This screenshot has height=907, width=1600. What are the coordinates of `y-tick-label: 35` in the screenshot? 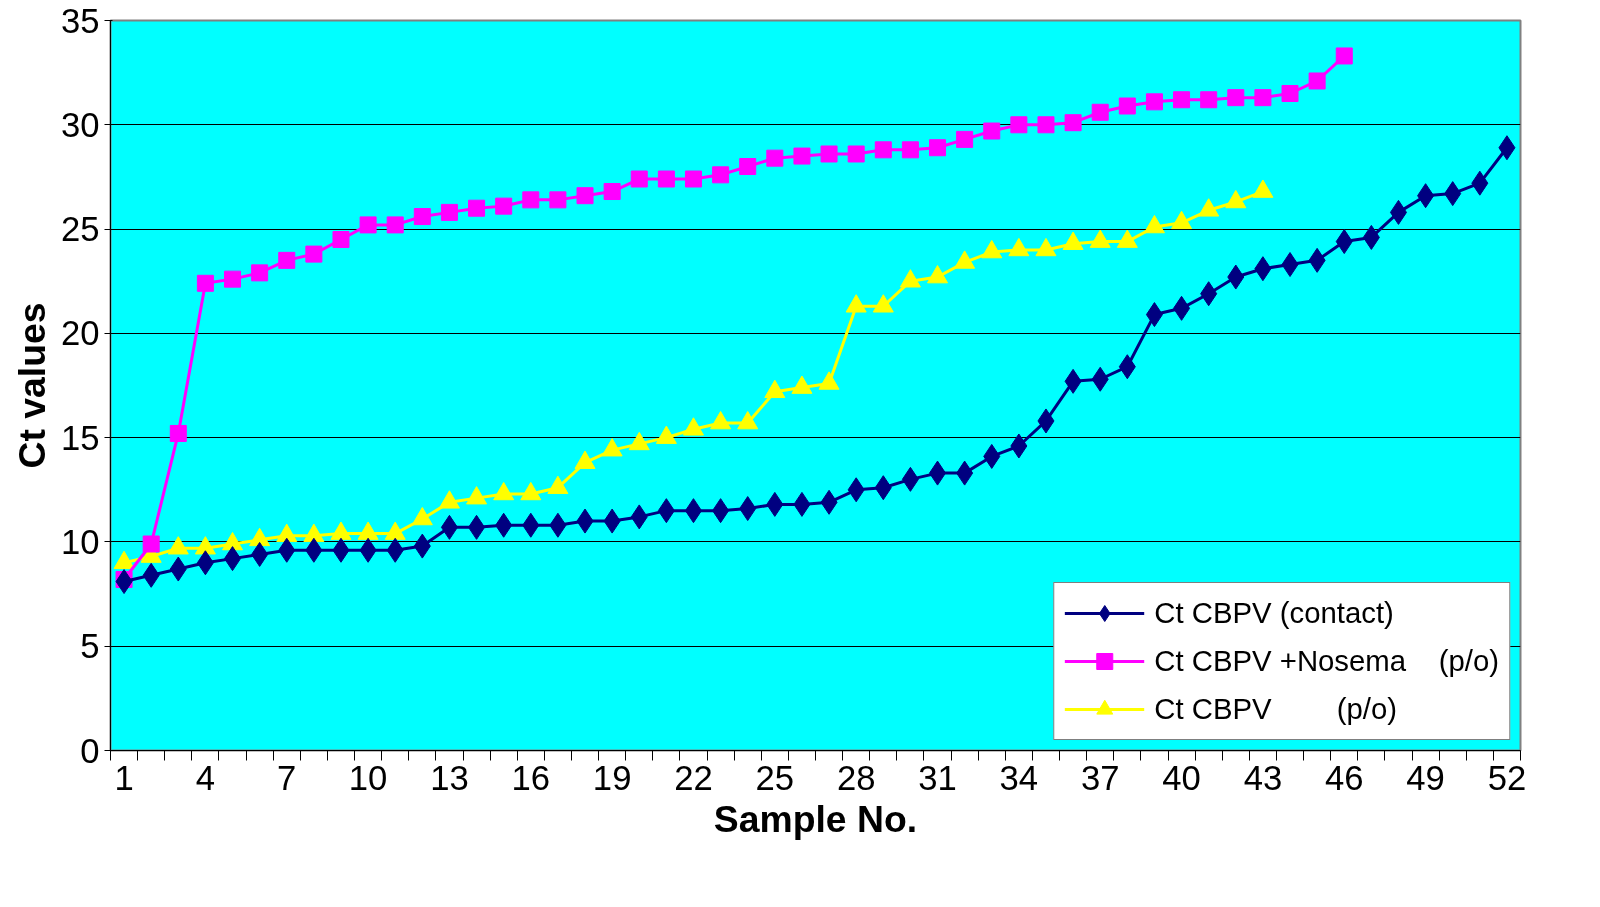 It's located at (80, 20).